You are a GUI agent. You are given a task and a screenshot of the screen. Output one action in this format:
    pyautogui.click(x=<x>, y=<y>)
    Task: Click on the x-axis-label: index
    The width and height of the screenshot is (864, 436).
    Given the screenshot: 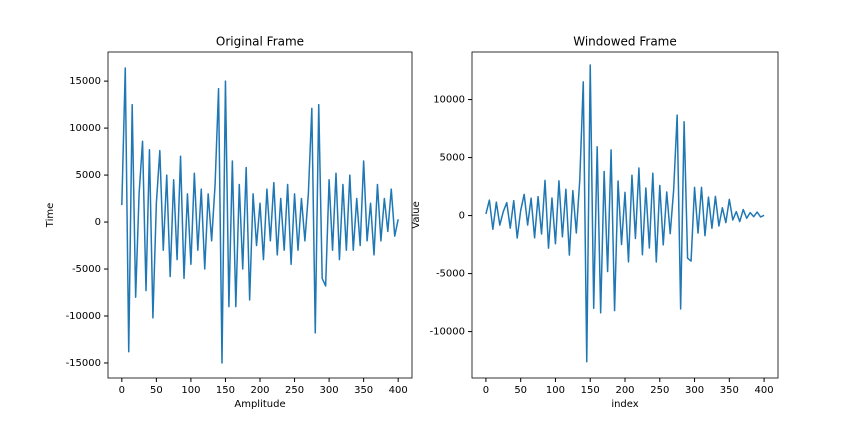 What is the action you would take?
    pyautogui.click(x=624, y=404)
    